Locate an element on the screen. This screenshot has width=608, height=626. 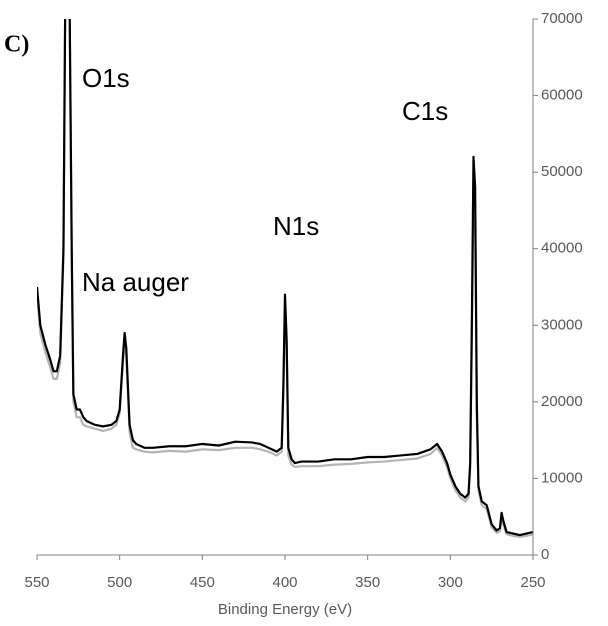
y-tick-label: 0 is located at coordinates (545, 554).